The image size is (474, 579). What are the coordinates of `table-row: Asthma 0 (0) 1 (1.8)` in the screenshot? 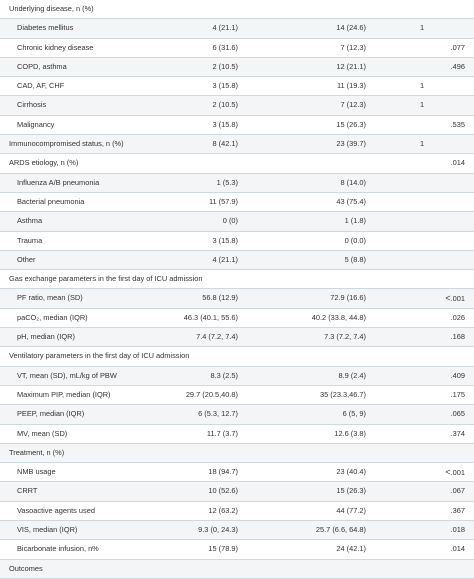 It's located at (237, 222).